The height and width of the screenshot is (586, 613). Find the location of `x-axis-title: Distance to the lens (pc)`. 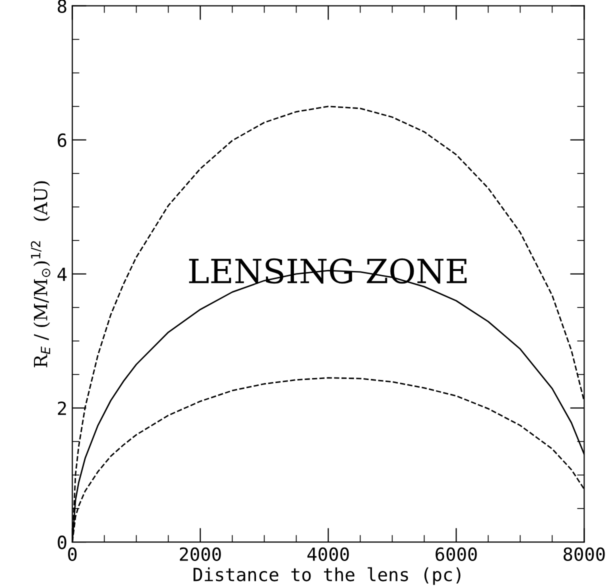

x-axis-title: Distance to the lens (pc) is located at coordinates (327, 576).